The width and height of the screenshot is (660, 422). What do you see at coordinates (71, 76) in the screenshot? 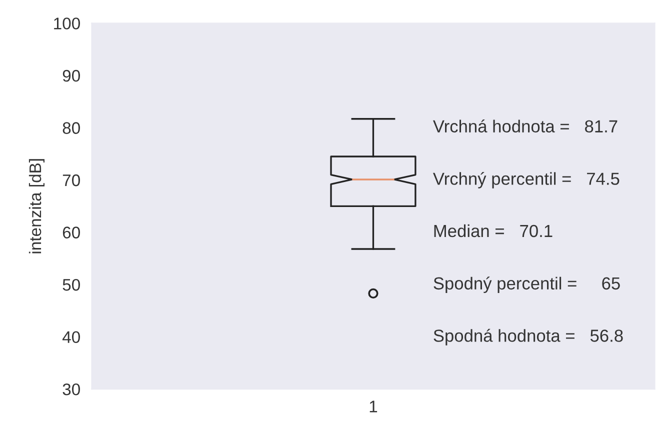
I see `y-tick-label: 90` at bounding box center [71, 76].